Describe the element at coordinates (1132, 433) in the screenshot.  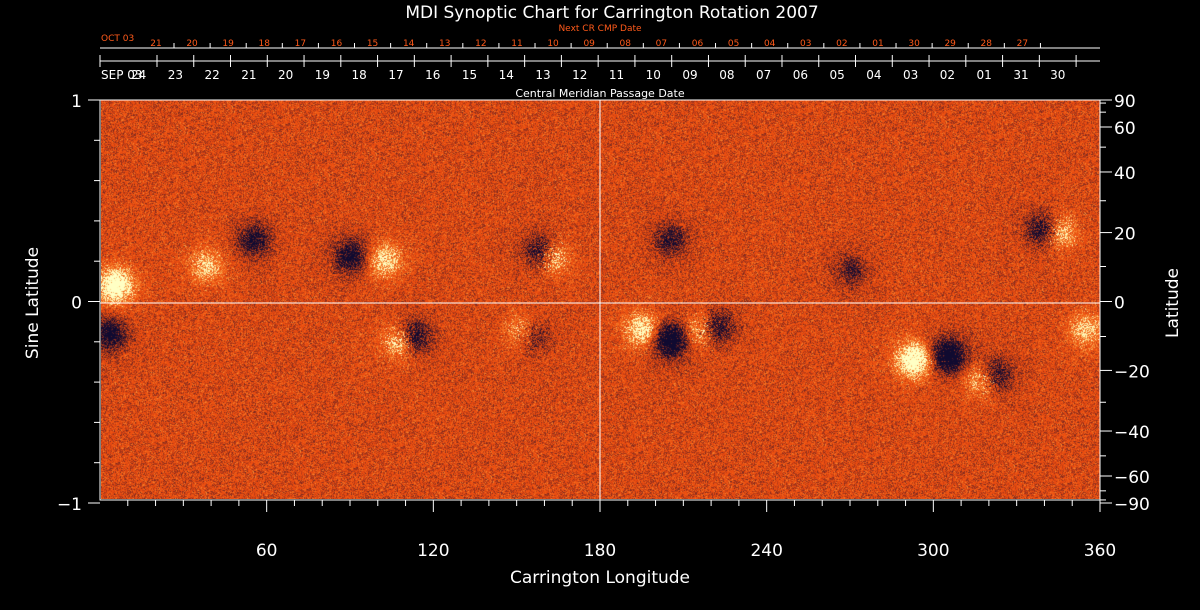
I see `lat-tick-label: −40` at that location.